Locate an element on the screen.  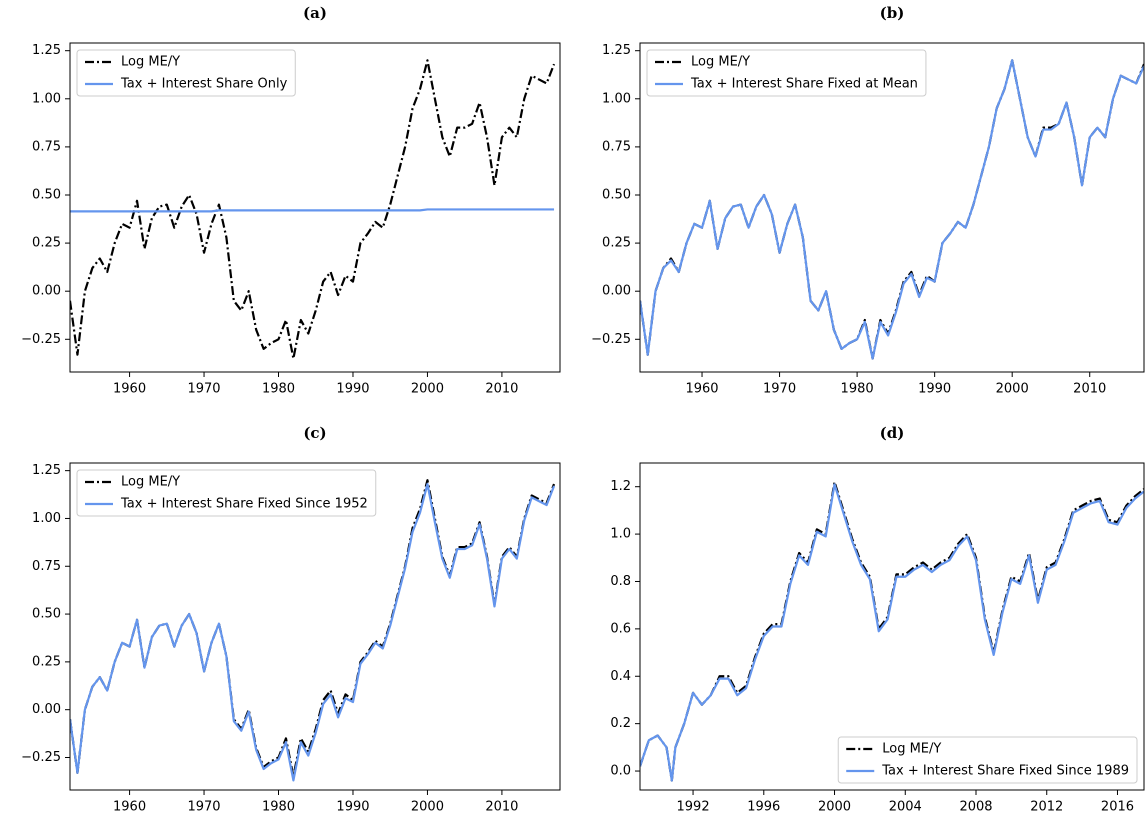
x-tick-label: 1996 is located at coordinates (763, 807).